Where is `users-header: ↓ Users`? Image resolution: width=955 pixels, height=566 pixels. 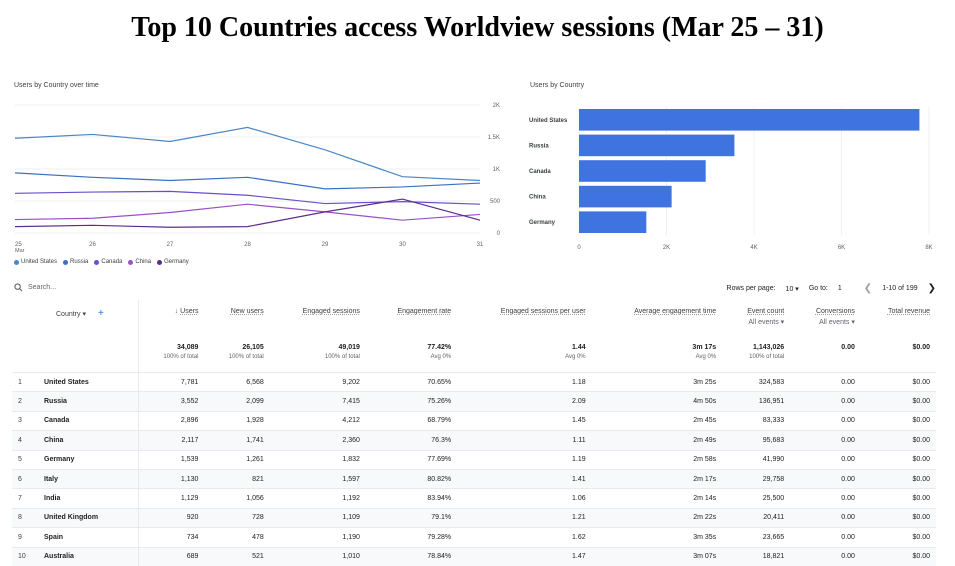
users-header: ↓ Users is located at coordinates (171, 319).